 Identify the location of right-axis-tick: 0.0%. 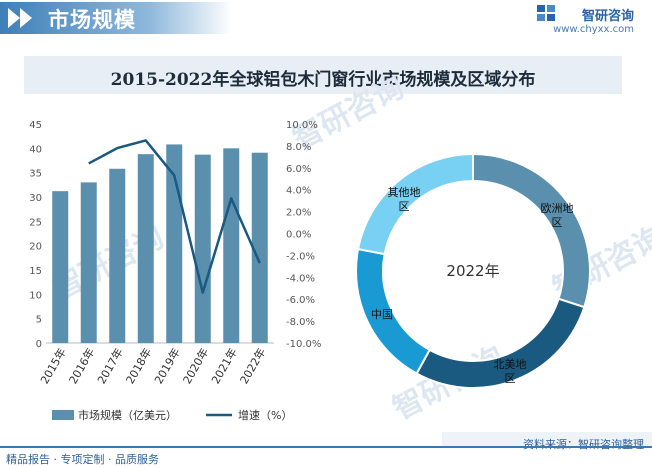
(298, 235).